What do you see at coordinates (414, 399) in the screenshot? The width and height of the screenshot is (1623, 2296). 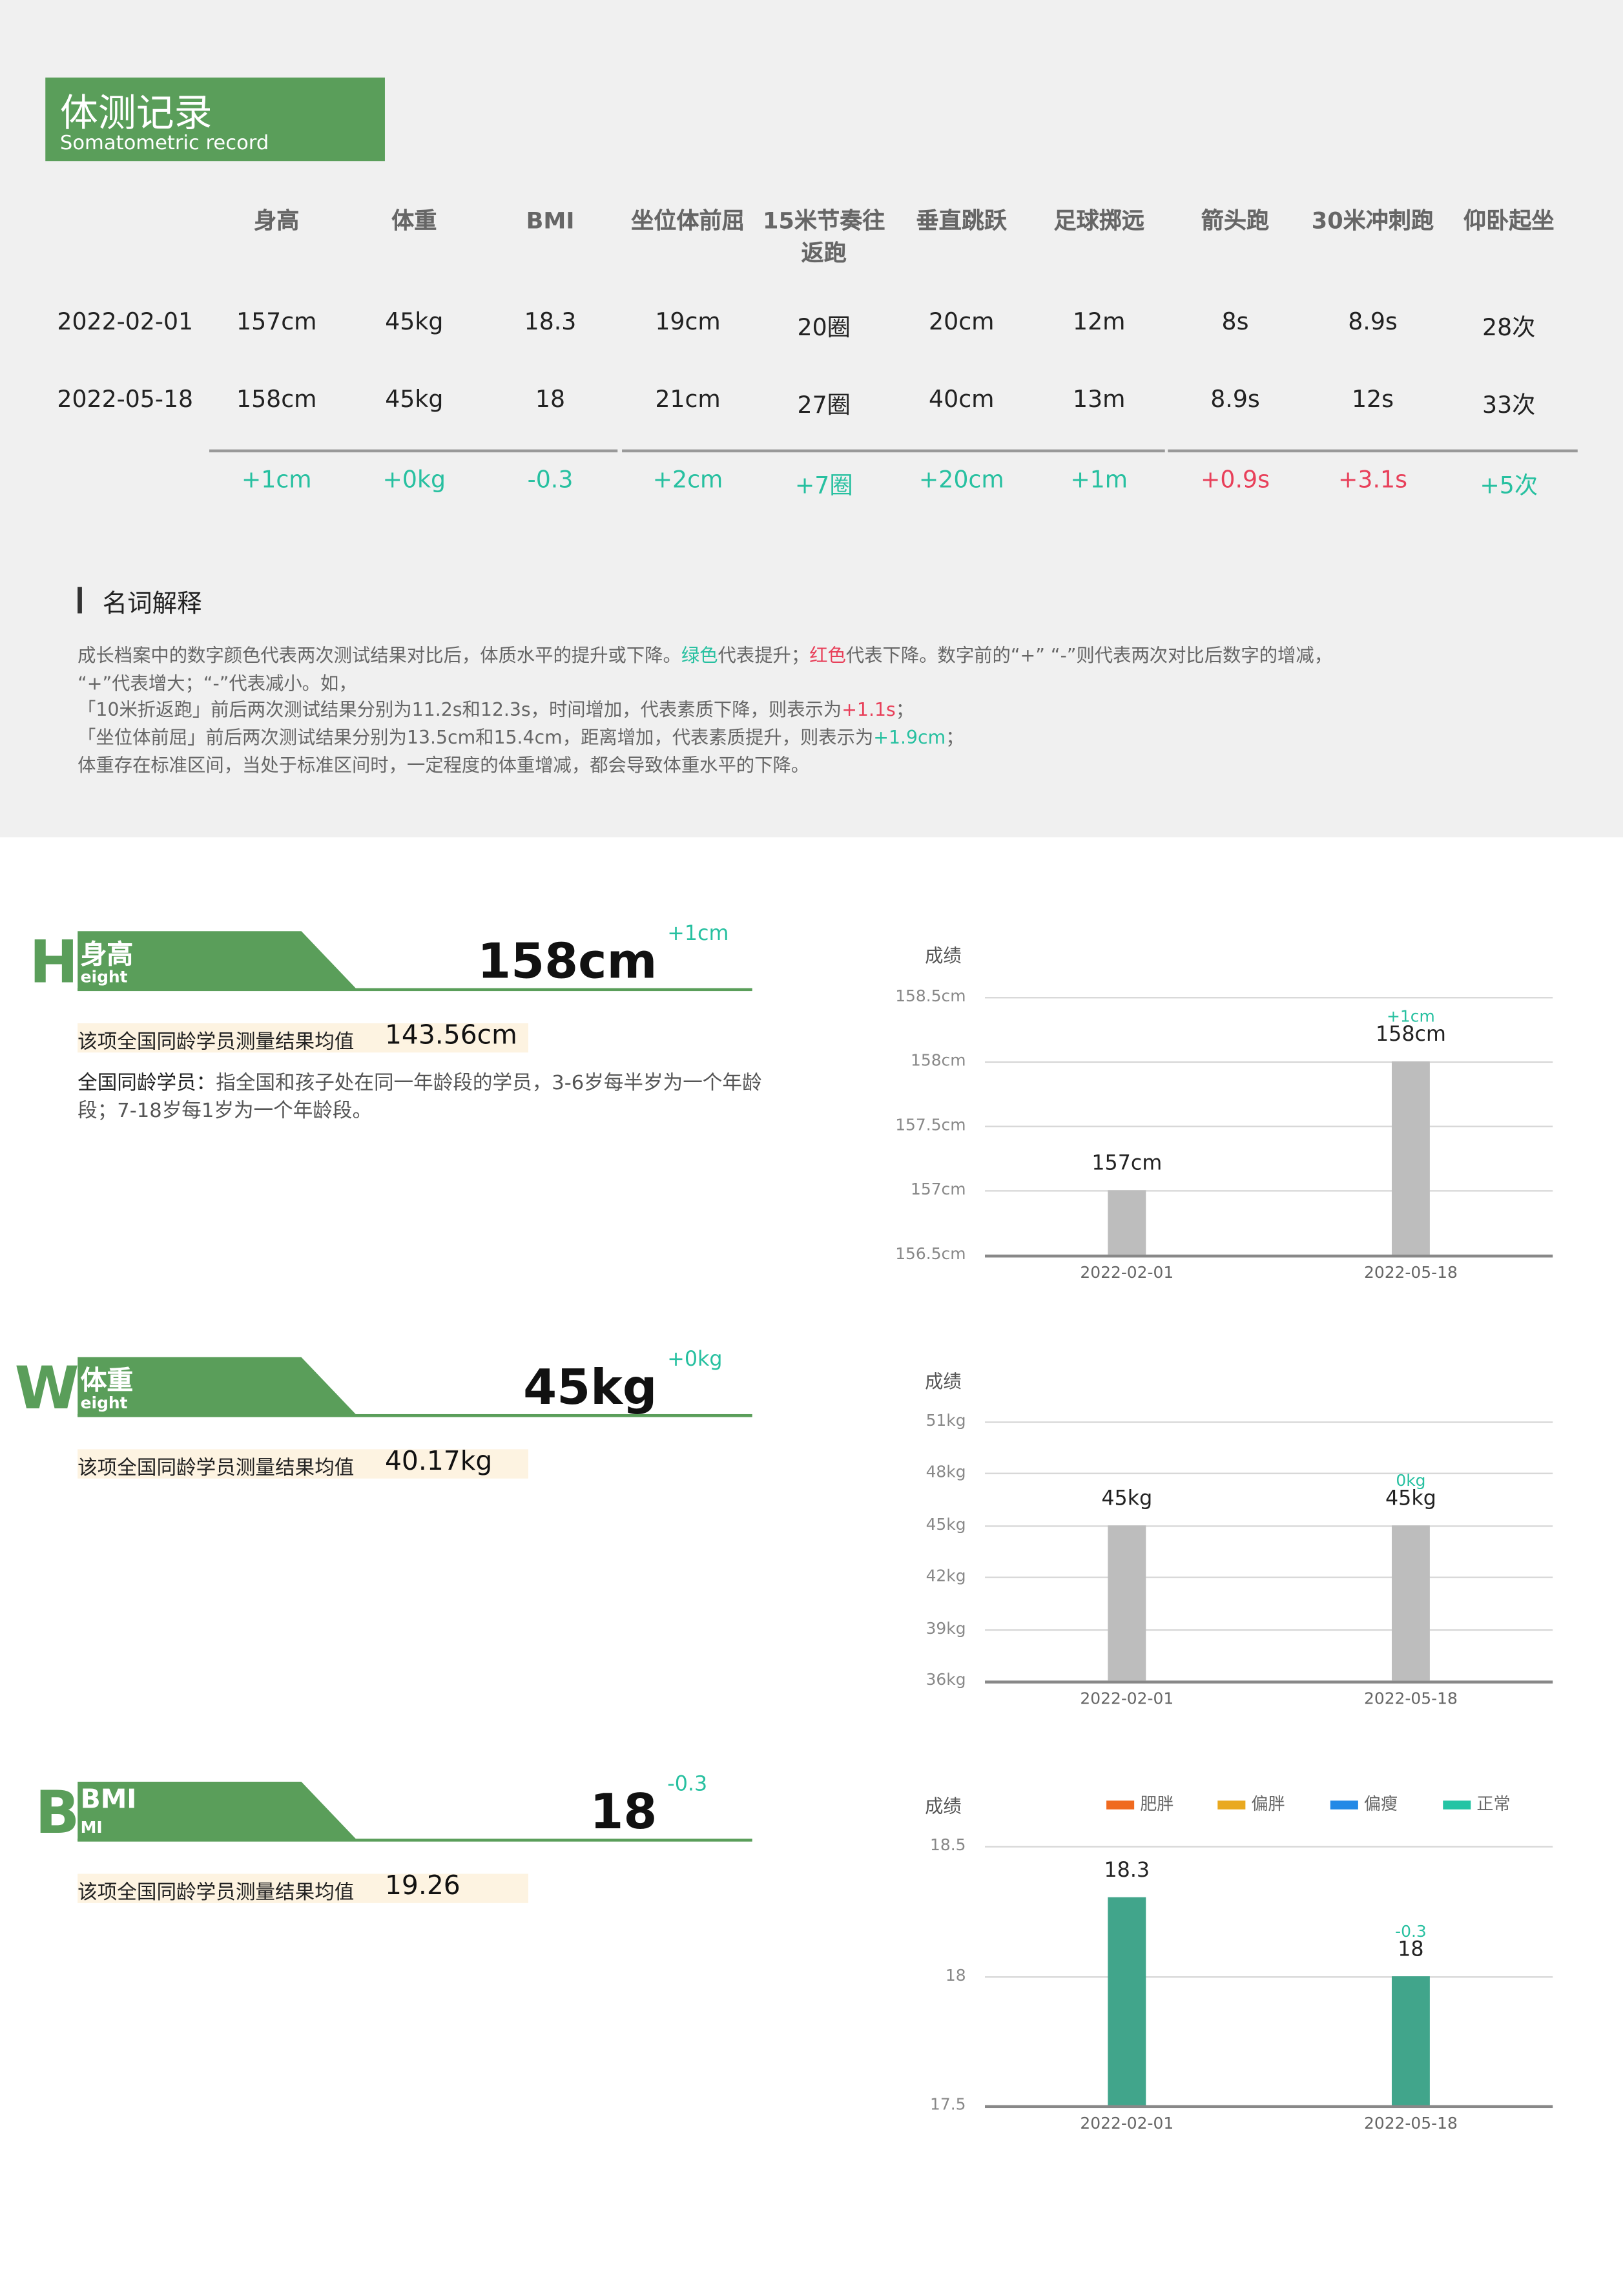 I see `table-cell: 45kg` at bounding box center [414, 399].